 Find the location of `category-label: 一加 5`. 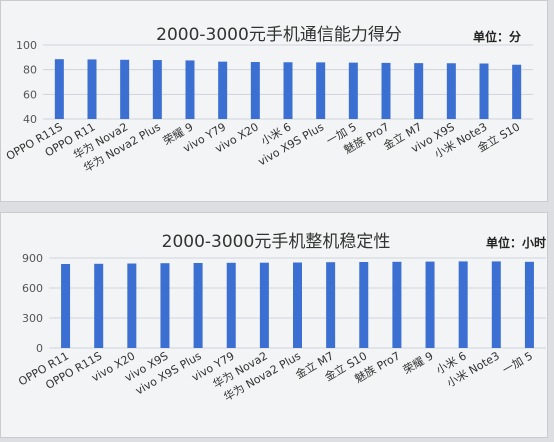

category-label: 一加 5 is located at coordinates (517, 363).